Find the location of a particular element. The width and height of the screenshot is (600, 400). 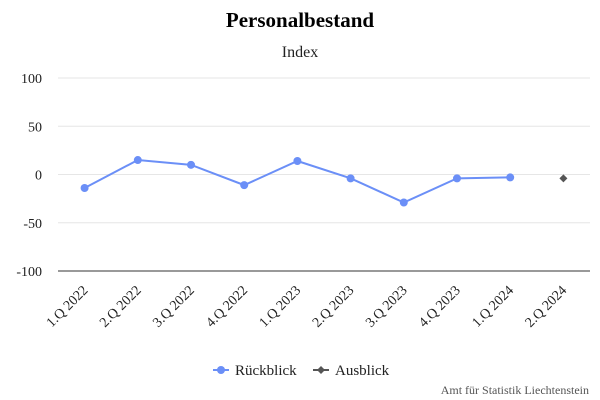

x-tick-label: 4.Q 2023 is located at coordinates (439, 306).